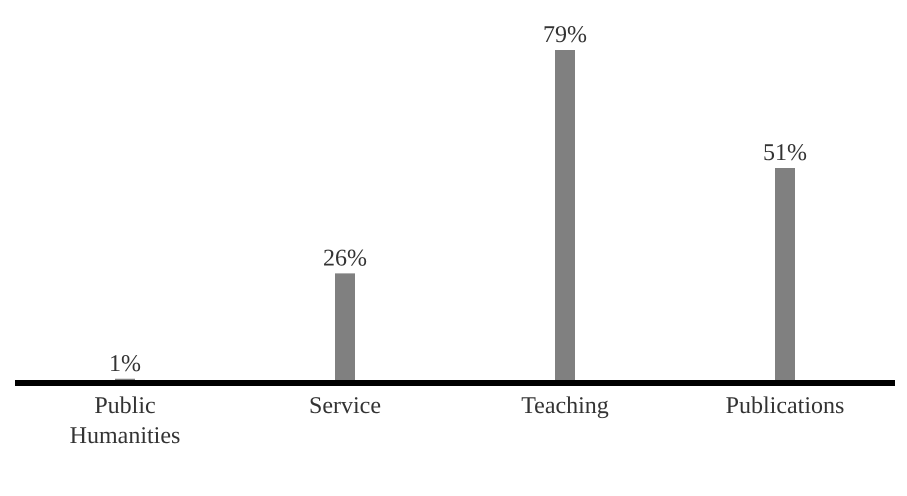 The image size is (907, 496). What do you see at coordinates (785, 406) in the screenshot?
I see `x-tick-label: Publications` at bounding box center [785, 406].